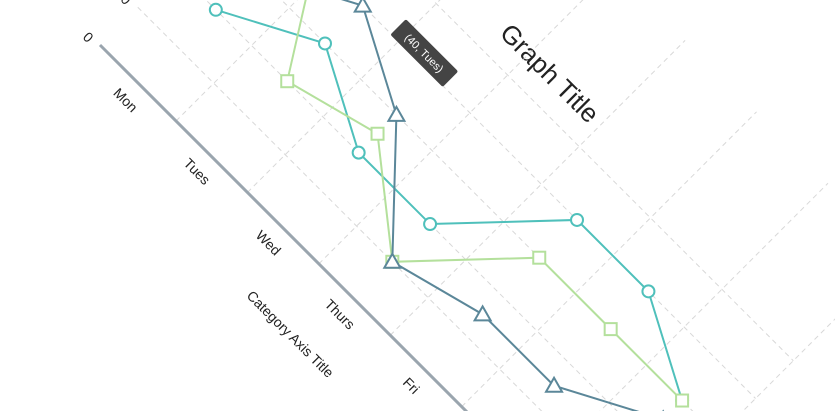 This screenshot has height=411, width=835. What do you see at coordinates (268, 242) in the screenshot?
I see `x-tick-label: Wed` at bounding box center [268, 242].